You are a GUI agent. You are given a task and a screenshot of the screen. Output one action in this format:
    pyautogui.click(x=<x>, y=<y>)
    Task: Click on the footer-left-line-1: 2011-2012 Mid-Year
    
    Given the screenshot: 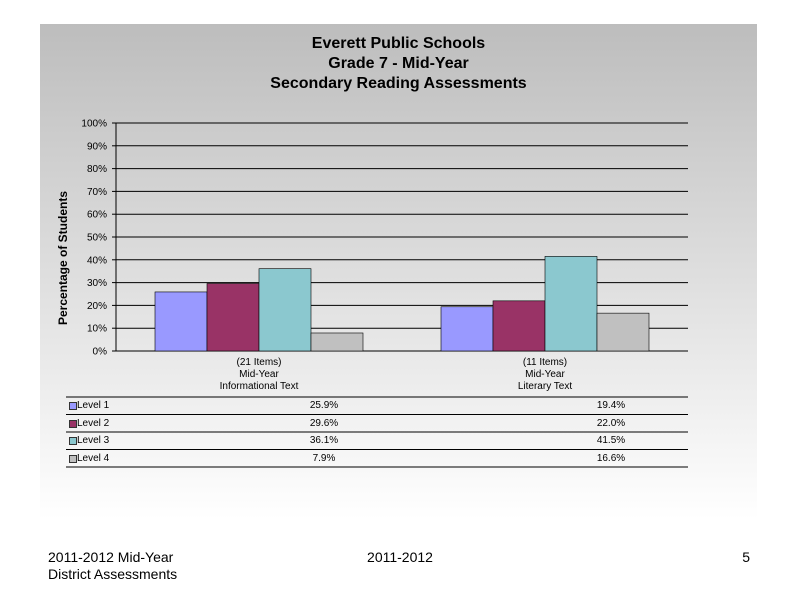 What is the action you would take?
    pyautogui.click(x=111, y=557)
    